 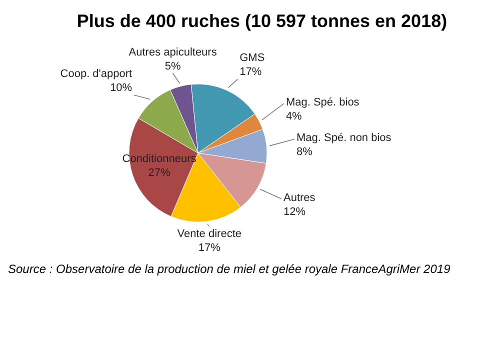 I want to click on slice-label: Autres apiculteurs, so click(x=173, y=52).